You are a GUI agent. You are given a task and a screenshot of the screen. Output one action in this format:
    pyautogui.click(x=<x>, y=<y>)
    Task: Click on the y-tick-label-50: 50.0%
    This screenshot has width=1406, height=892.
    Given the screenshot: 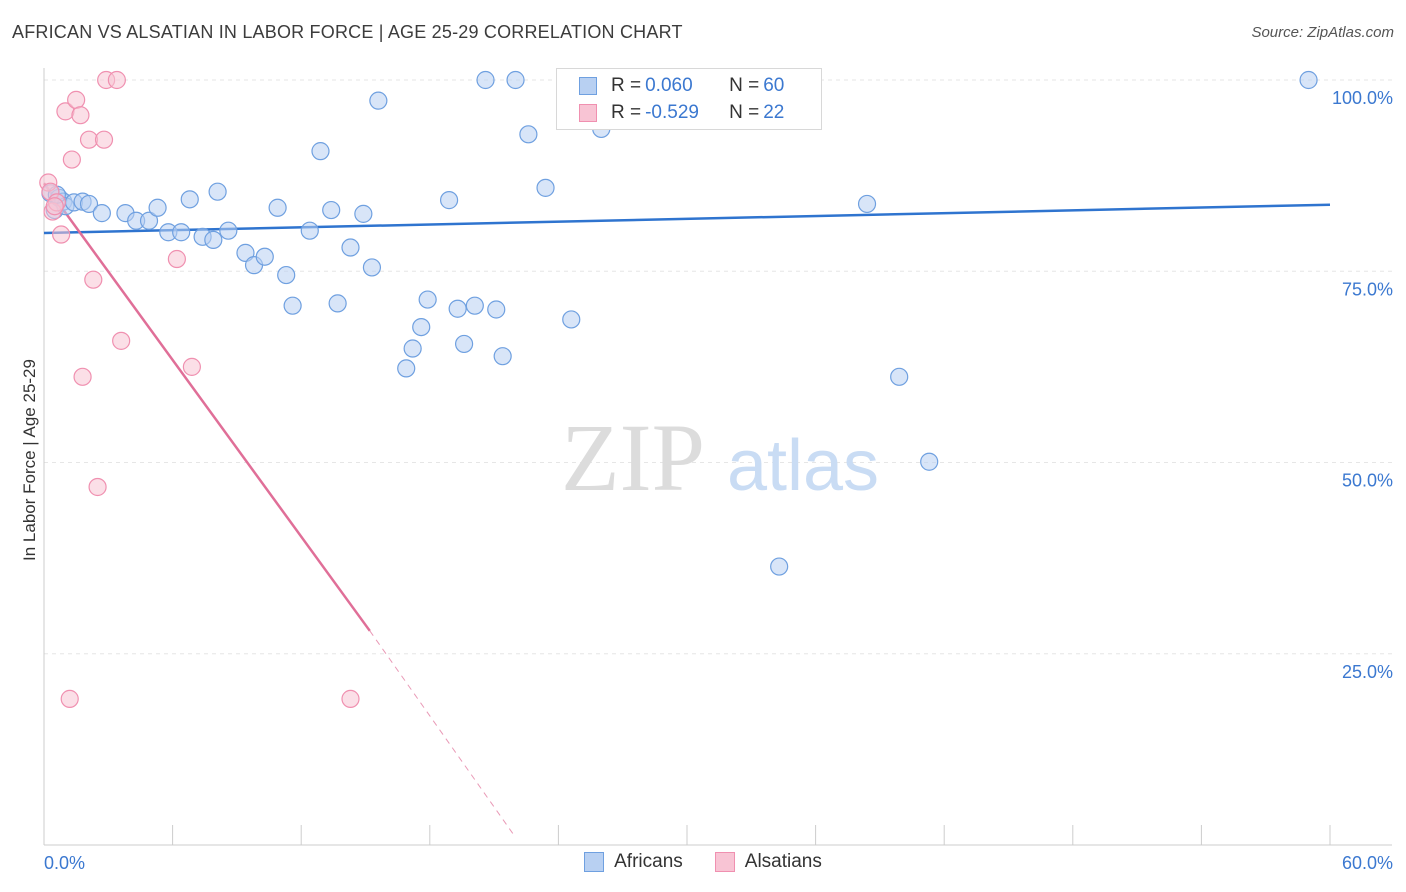 What is the action you would take?
    pyautogui.click(x=1367, y=481)
    